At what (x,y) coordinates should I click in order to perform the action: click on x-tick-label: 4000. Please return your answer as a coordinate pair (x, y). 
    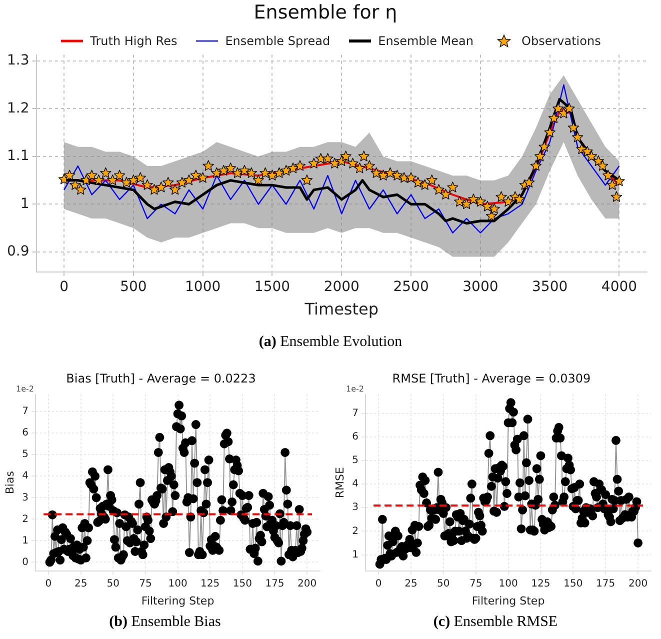
    Looking at the image, I should click on (619, 287).